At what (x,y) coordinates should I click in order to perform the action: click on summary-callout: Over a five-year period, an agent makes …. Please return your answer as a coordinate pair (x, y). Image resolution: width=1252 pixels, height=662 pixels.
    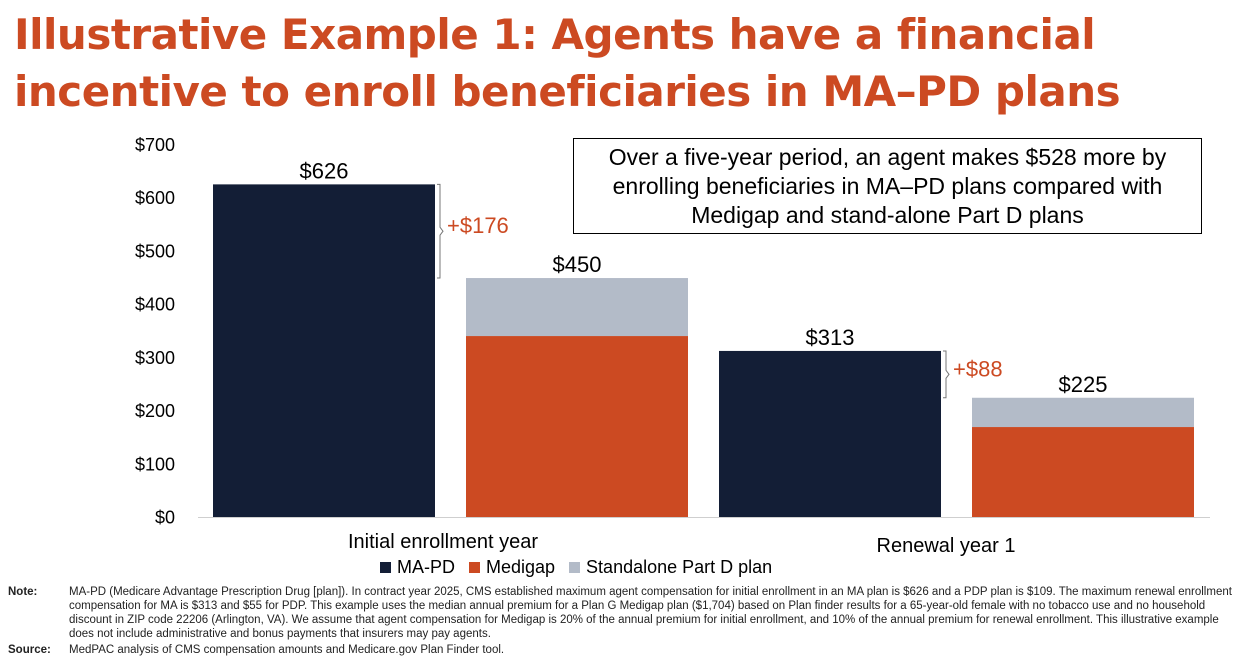
    Looking at the image, I should click on (887, 186).